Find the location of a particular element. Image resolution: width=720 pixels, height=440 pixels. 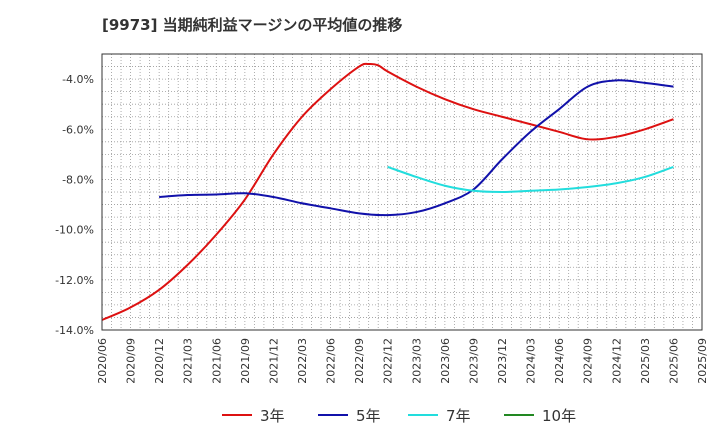

x-tick-label: 2025/03 is located at coordinates (645, 361).